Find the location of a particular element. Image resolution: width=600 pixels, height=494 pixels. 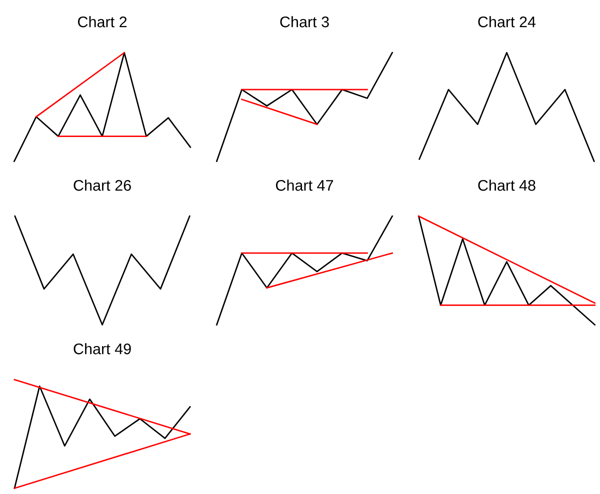

chart-title: Chart 49 is located at coordinates (102, 348).